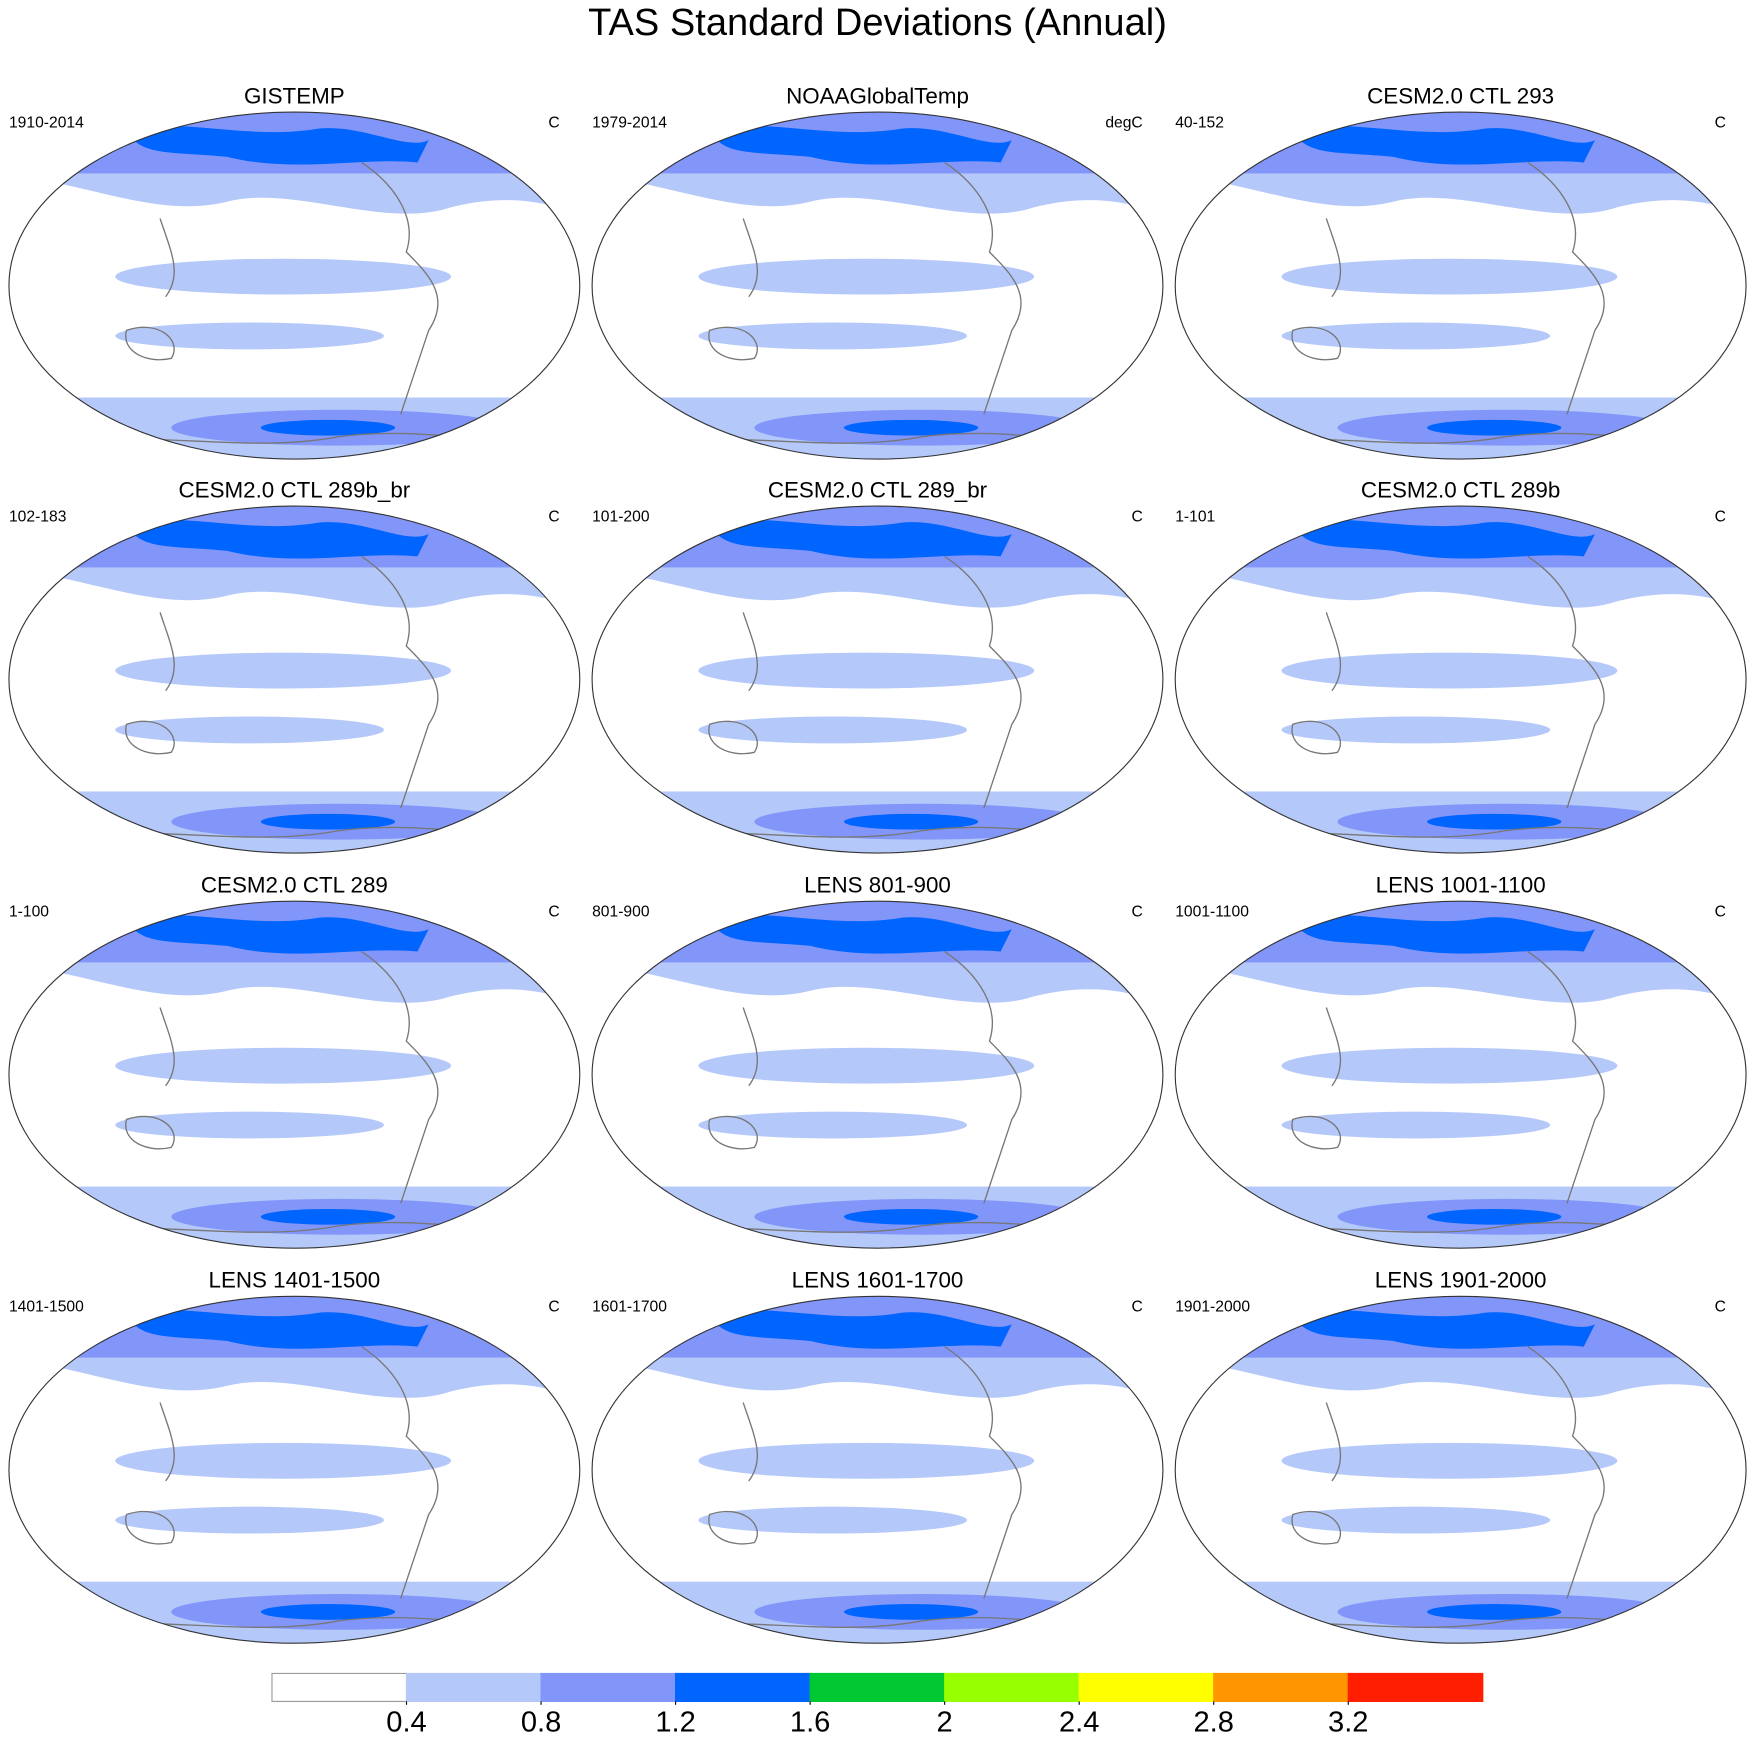 This screenshot has width=1755, height=1743. What do you see at coordinates (1123, 122) in the screenshot?
I see `panel-right-label: degC` at bounding box center [1123, 122].